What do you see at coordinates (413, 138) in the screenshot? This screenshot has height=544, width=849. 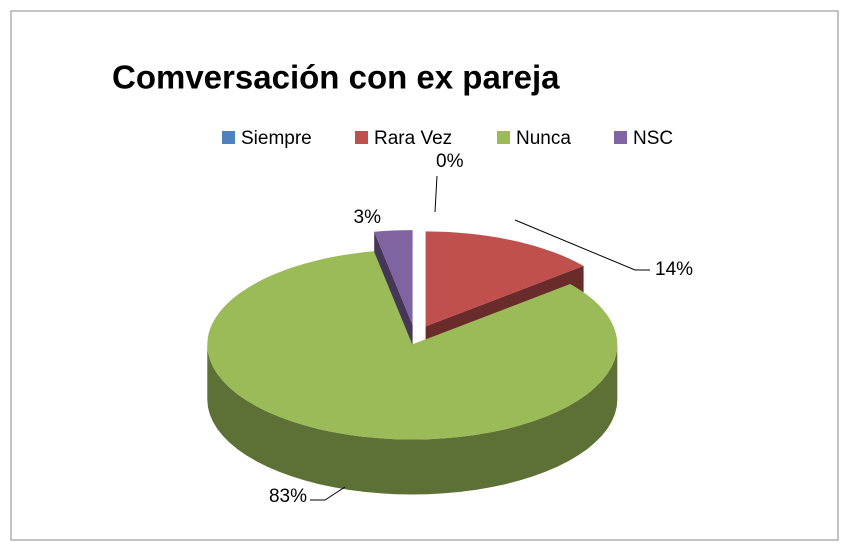 I see `legend-label: Rara Vez` at bounding box center [413, 138].